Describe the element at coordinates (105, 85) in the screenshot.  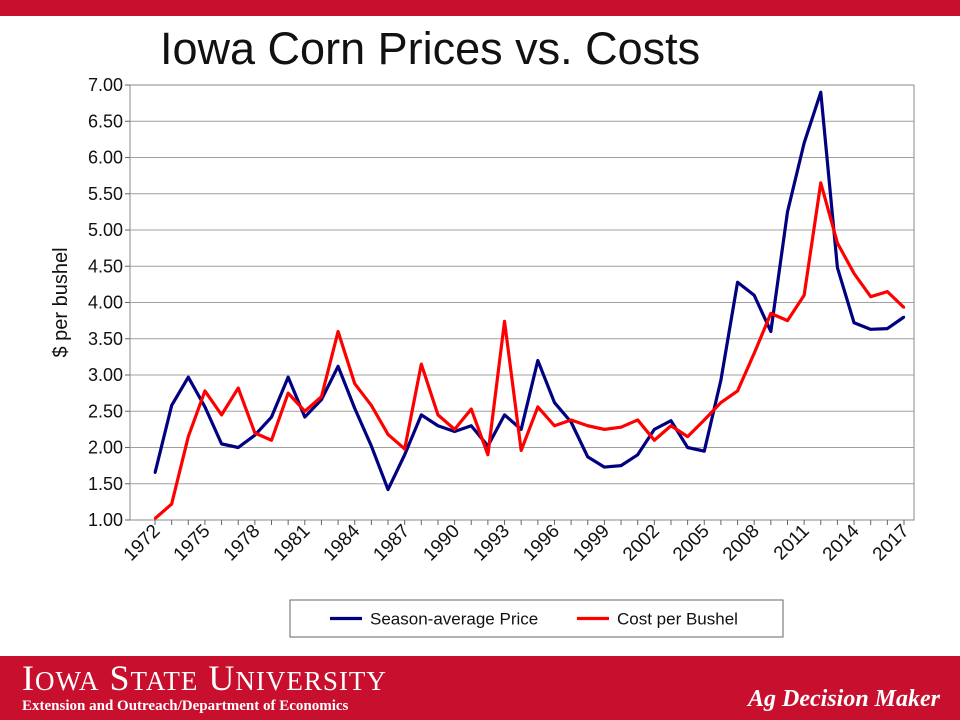
I see `y-tick-label: 7.00` at that location.